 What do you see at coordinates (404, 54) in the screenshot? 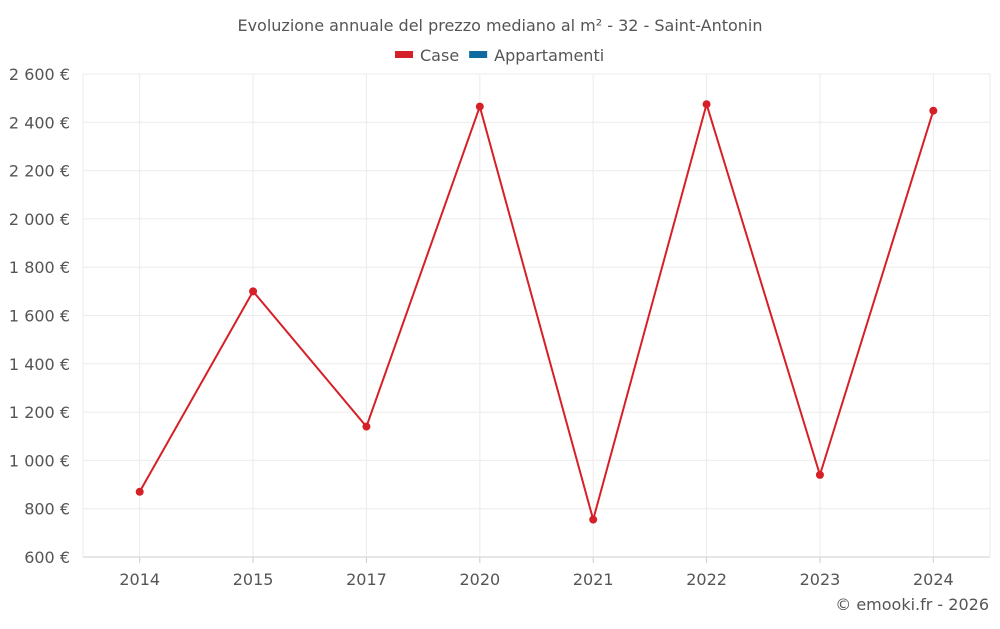
I see `legend-swatch-case` at bounding box center [404, 54].